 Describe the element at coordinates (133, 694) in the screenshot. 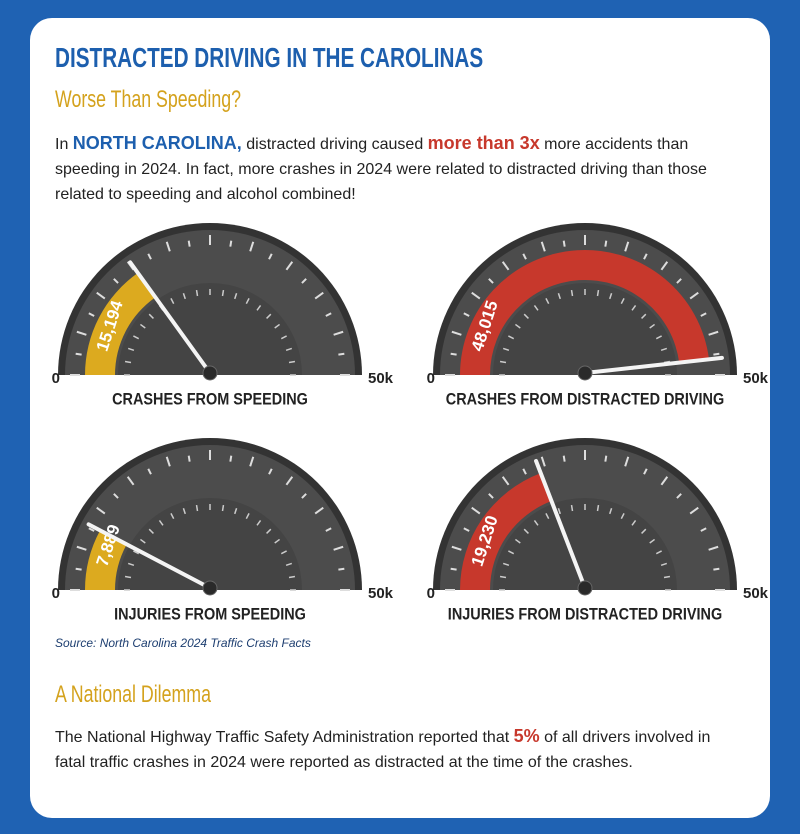

I see `section-heading: A National Dilemma` at that location.